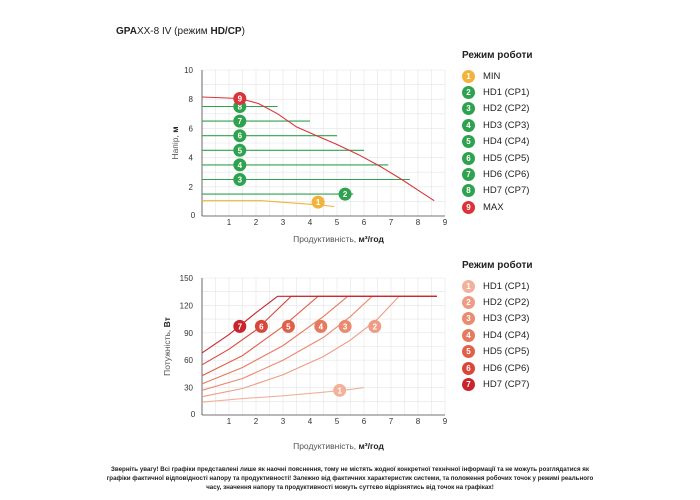  Describe the element at coordinates (191, 158) in the screenshot. I see `y-tick-label: 4` at that location.